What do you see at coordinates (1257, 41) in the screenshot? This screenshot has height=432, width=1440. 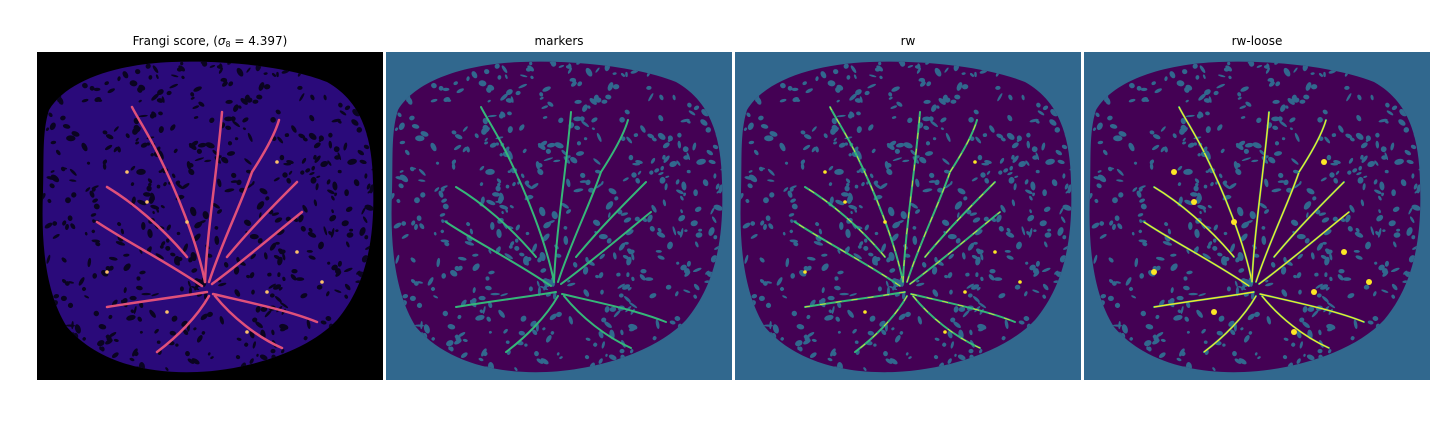 I see `rw-loose-title: rw-loose` at bounding box center [1257, 41].